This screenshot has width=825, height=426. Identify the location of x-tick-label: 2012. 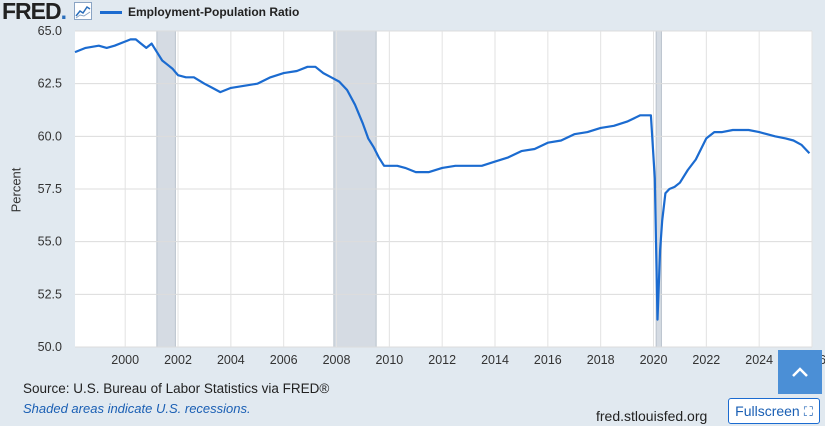
(442, 360).